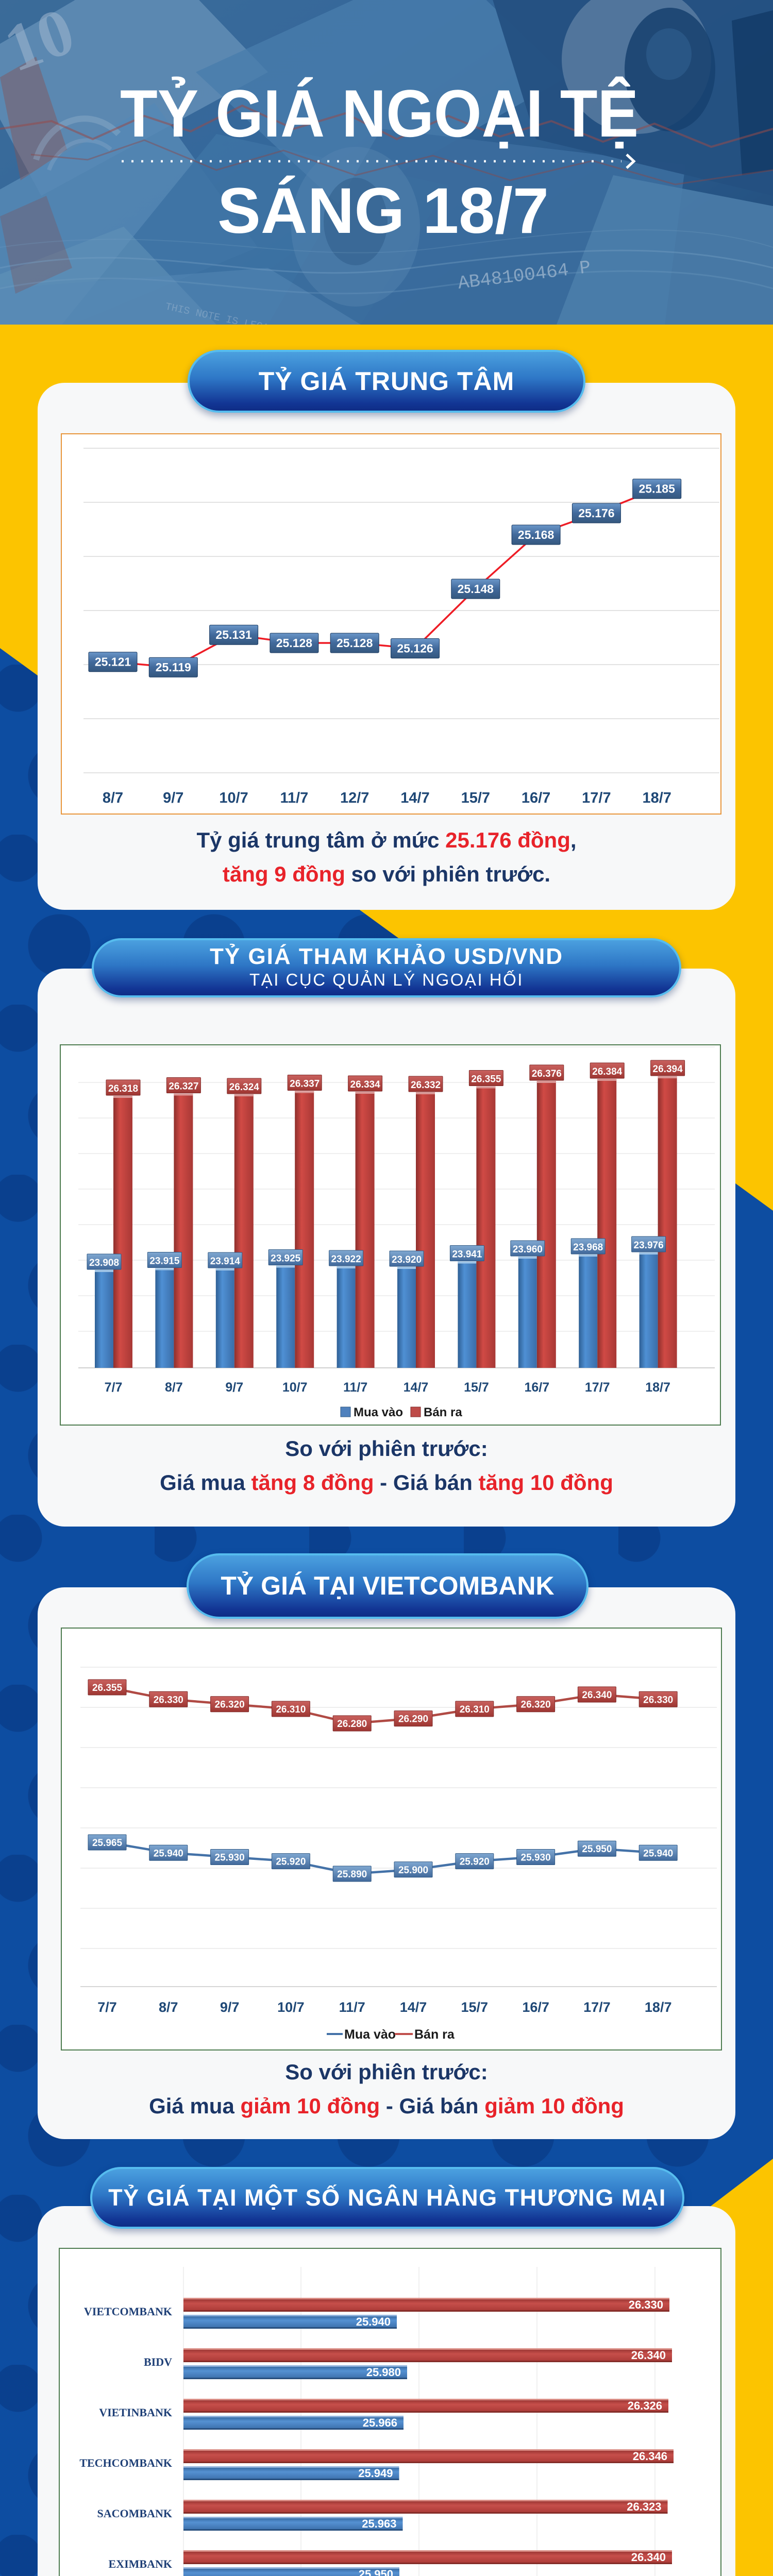 This screenshot has height=2576, width=773. Describe the element at coordinates (547, 1074) in the screenshot. I see `svg-text: 26.376` at that location.